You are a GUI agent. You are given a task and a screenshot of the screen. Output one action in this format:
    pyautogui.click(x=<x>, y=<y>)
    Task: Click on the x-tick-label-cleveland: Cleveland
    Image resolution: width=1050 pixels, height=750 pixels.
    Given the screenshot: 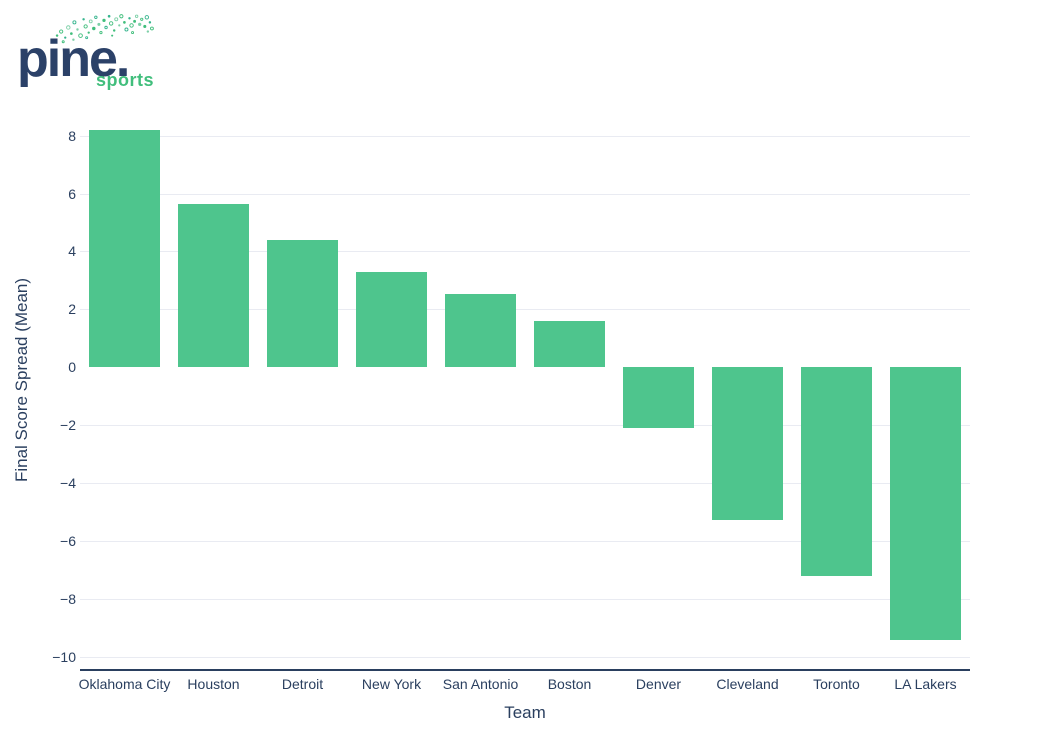 What is the action you would take?
    pyautogui.click(x=747, y=684)
    